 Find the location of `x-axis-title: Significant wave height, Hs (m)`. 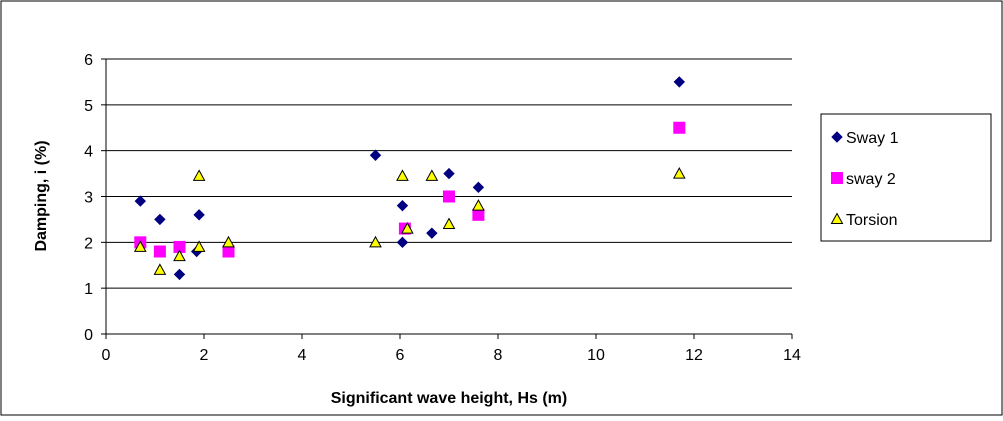

x-axis-title: Significant wave height, Hs (m) is located at coordinates (449, 398).